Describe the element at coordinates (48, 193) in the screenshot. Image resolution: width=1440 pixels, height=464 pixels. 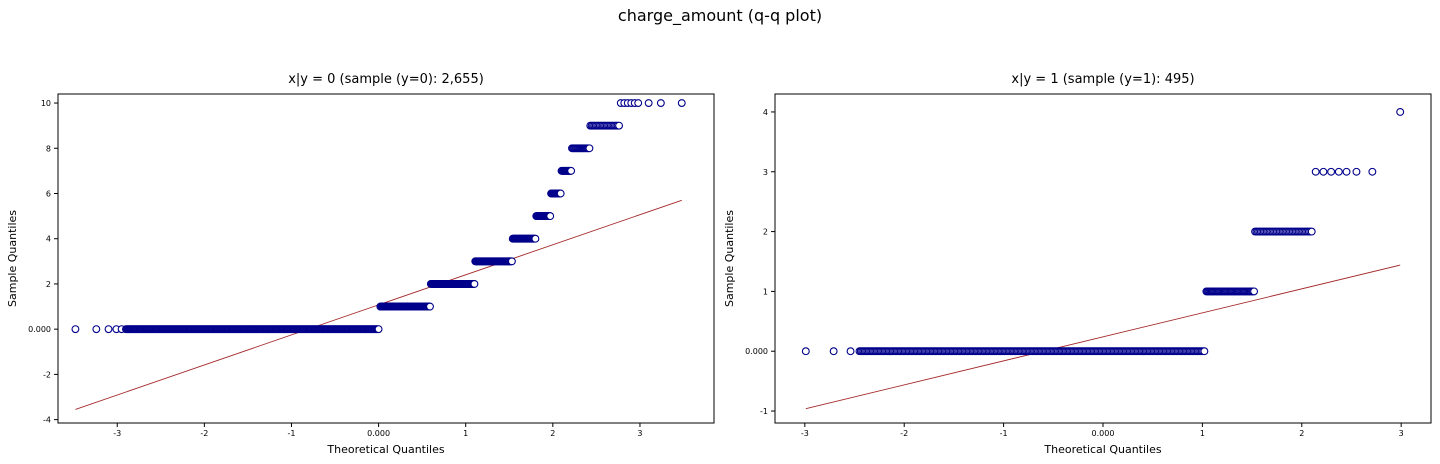
I see `y-tick-label: 6` at that location.